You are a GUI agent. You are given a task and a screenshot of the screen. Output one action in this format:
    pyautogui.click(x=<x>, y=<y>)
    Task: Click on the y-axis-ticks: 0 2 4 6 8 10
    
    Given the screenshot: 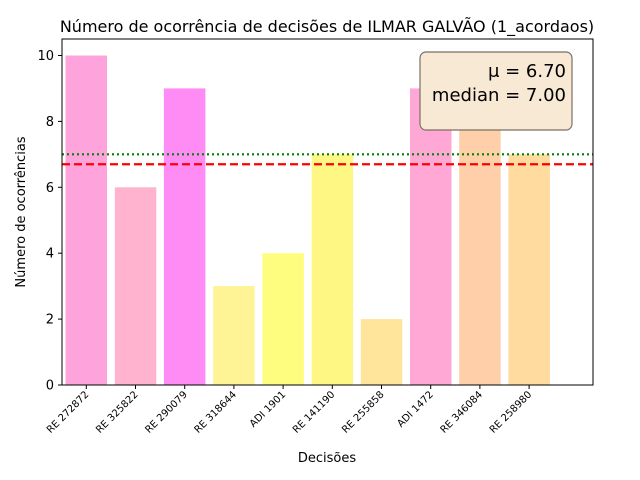 What is the action you would take?
    pyautogui.click(x=49, y=221)
    